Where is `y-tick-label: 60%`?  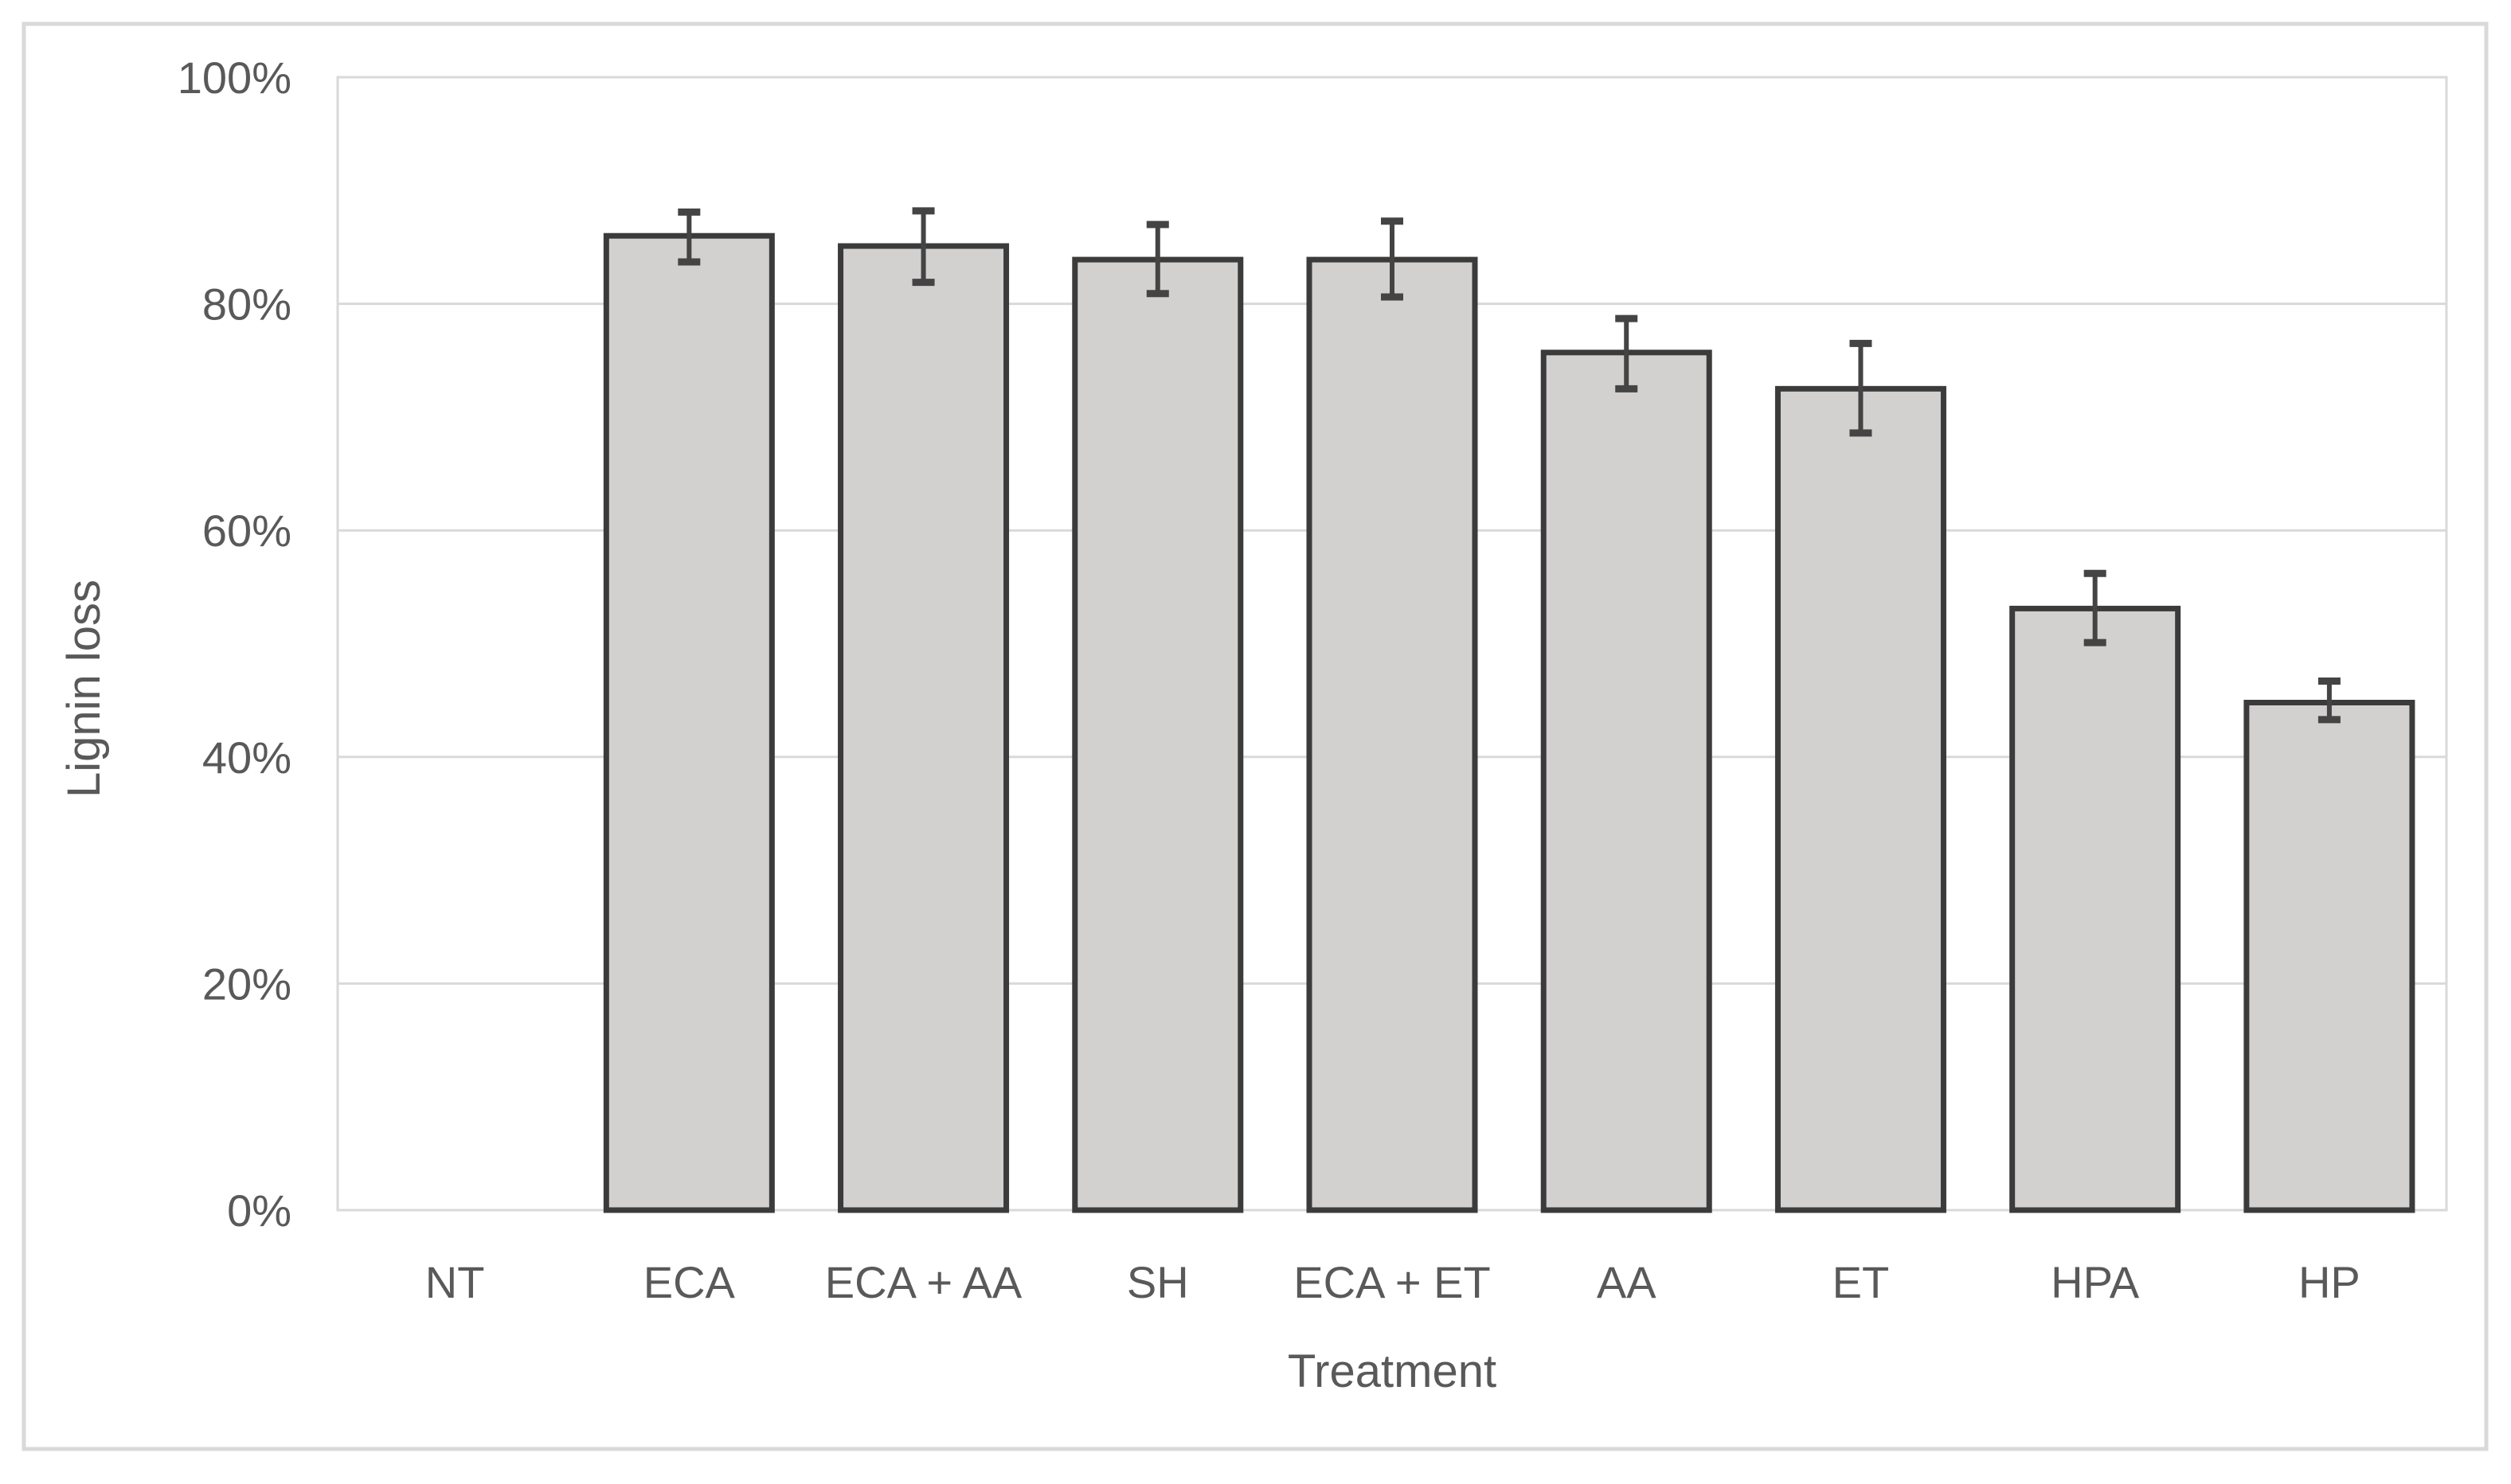
y-tick-label: 60% is located at coordinates (246, 531).